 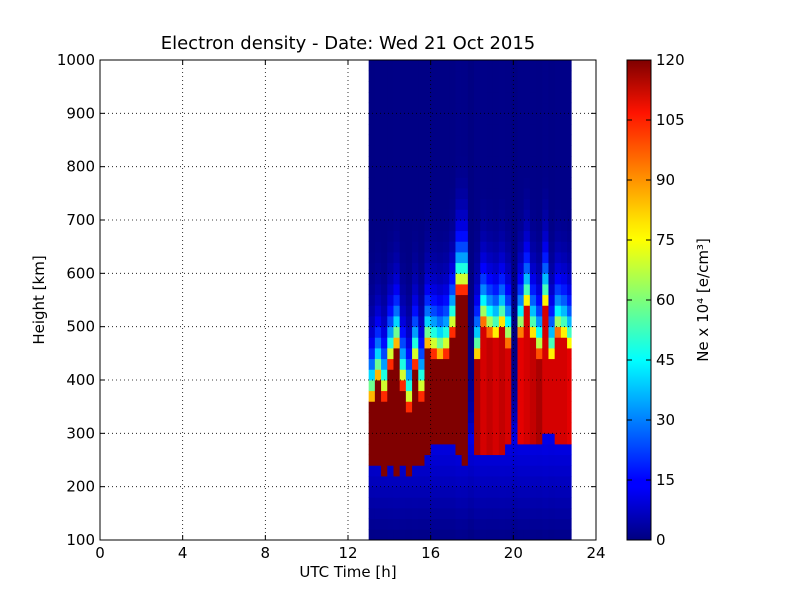 I want to click on x-tick-label: 0, so click(x=100, y=553).